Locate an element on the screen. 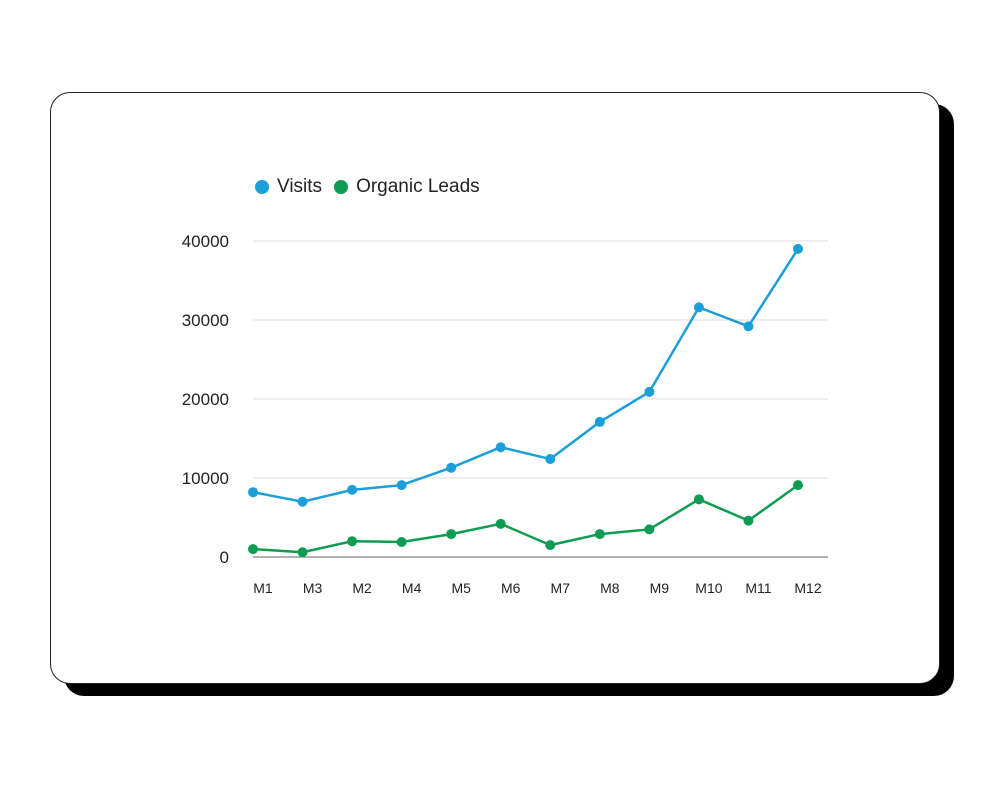  x-tick-label: M3 is located at coordinates (313, 588).